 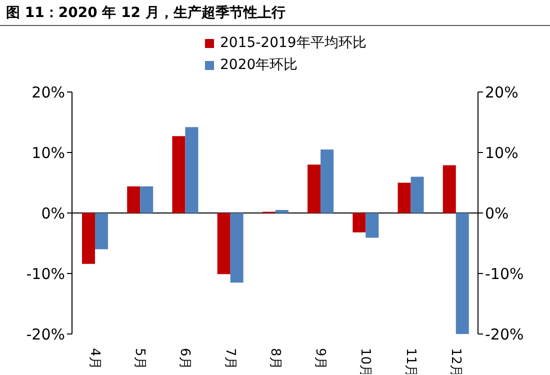 What do you see at coordinates (501, 153) in the screenshot?
I see `y2-tick-label: 10%` at bounding box center [501, 153].